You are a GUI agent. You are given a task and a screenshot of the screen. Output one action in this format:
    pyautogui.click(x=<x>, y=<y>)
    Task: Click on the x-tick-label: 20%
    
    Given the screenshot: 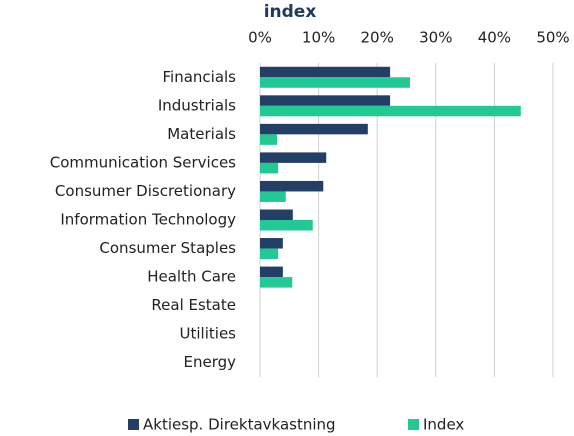 What is the action you would take?
    pyautogui.click(x=377, y=38)
    